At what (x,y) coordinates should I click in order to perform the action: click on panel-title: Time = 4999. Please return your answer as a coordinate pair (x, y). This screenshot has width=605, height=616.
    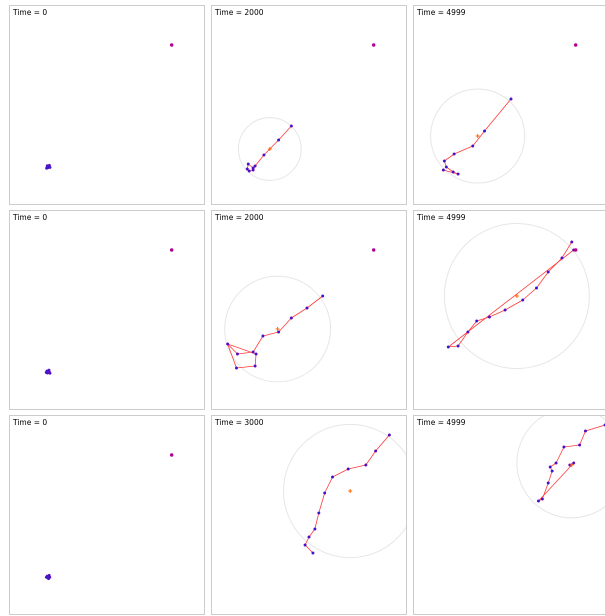
    Looking at the image, I should click on (441, 217).